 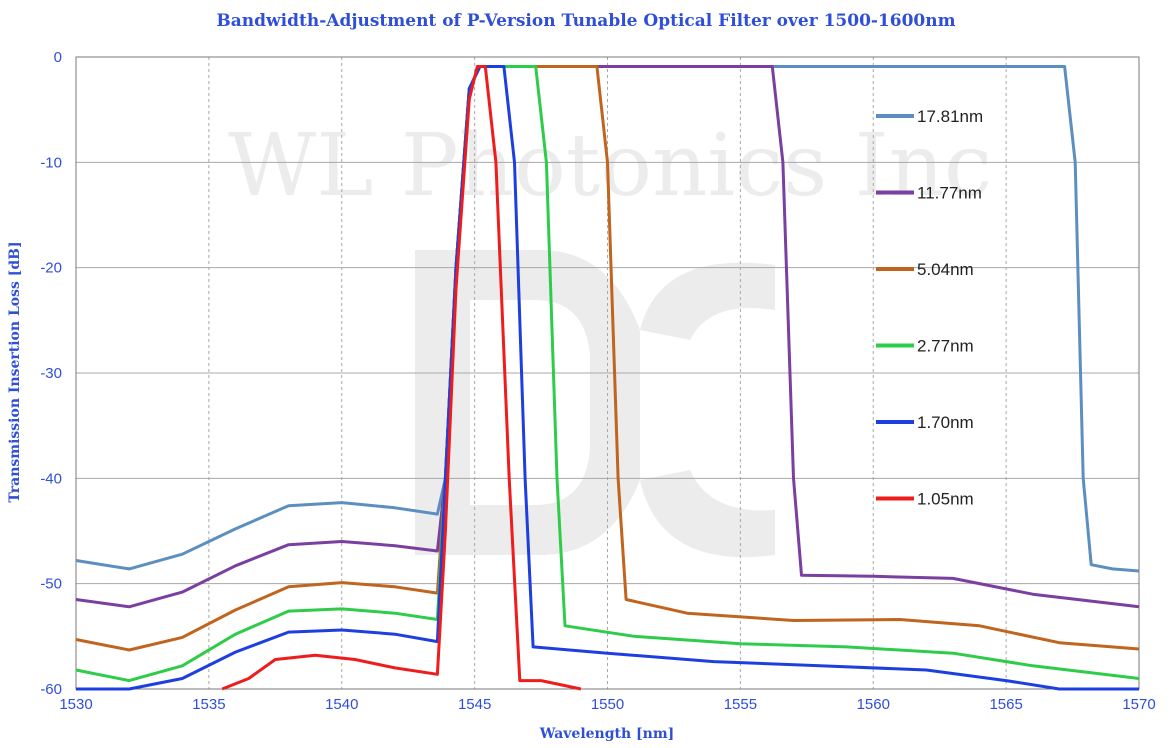 What do you see at coordinates (208, 704) in the screenshot?
I see `x-tick-label: 1535` at bounding box center [208, 704].